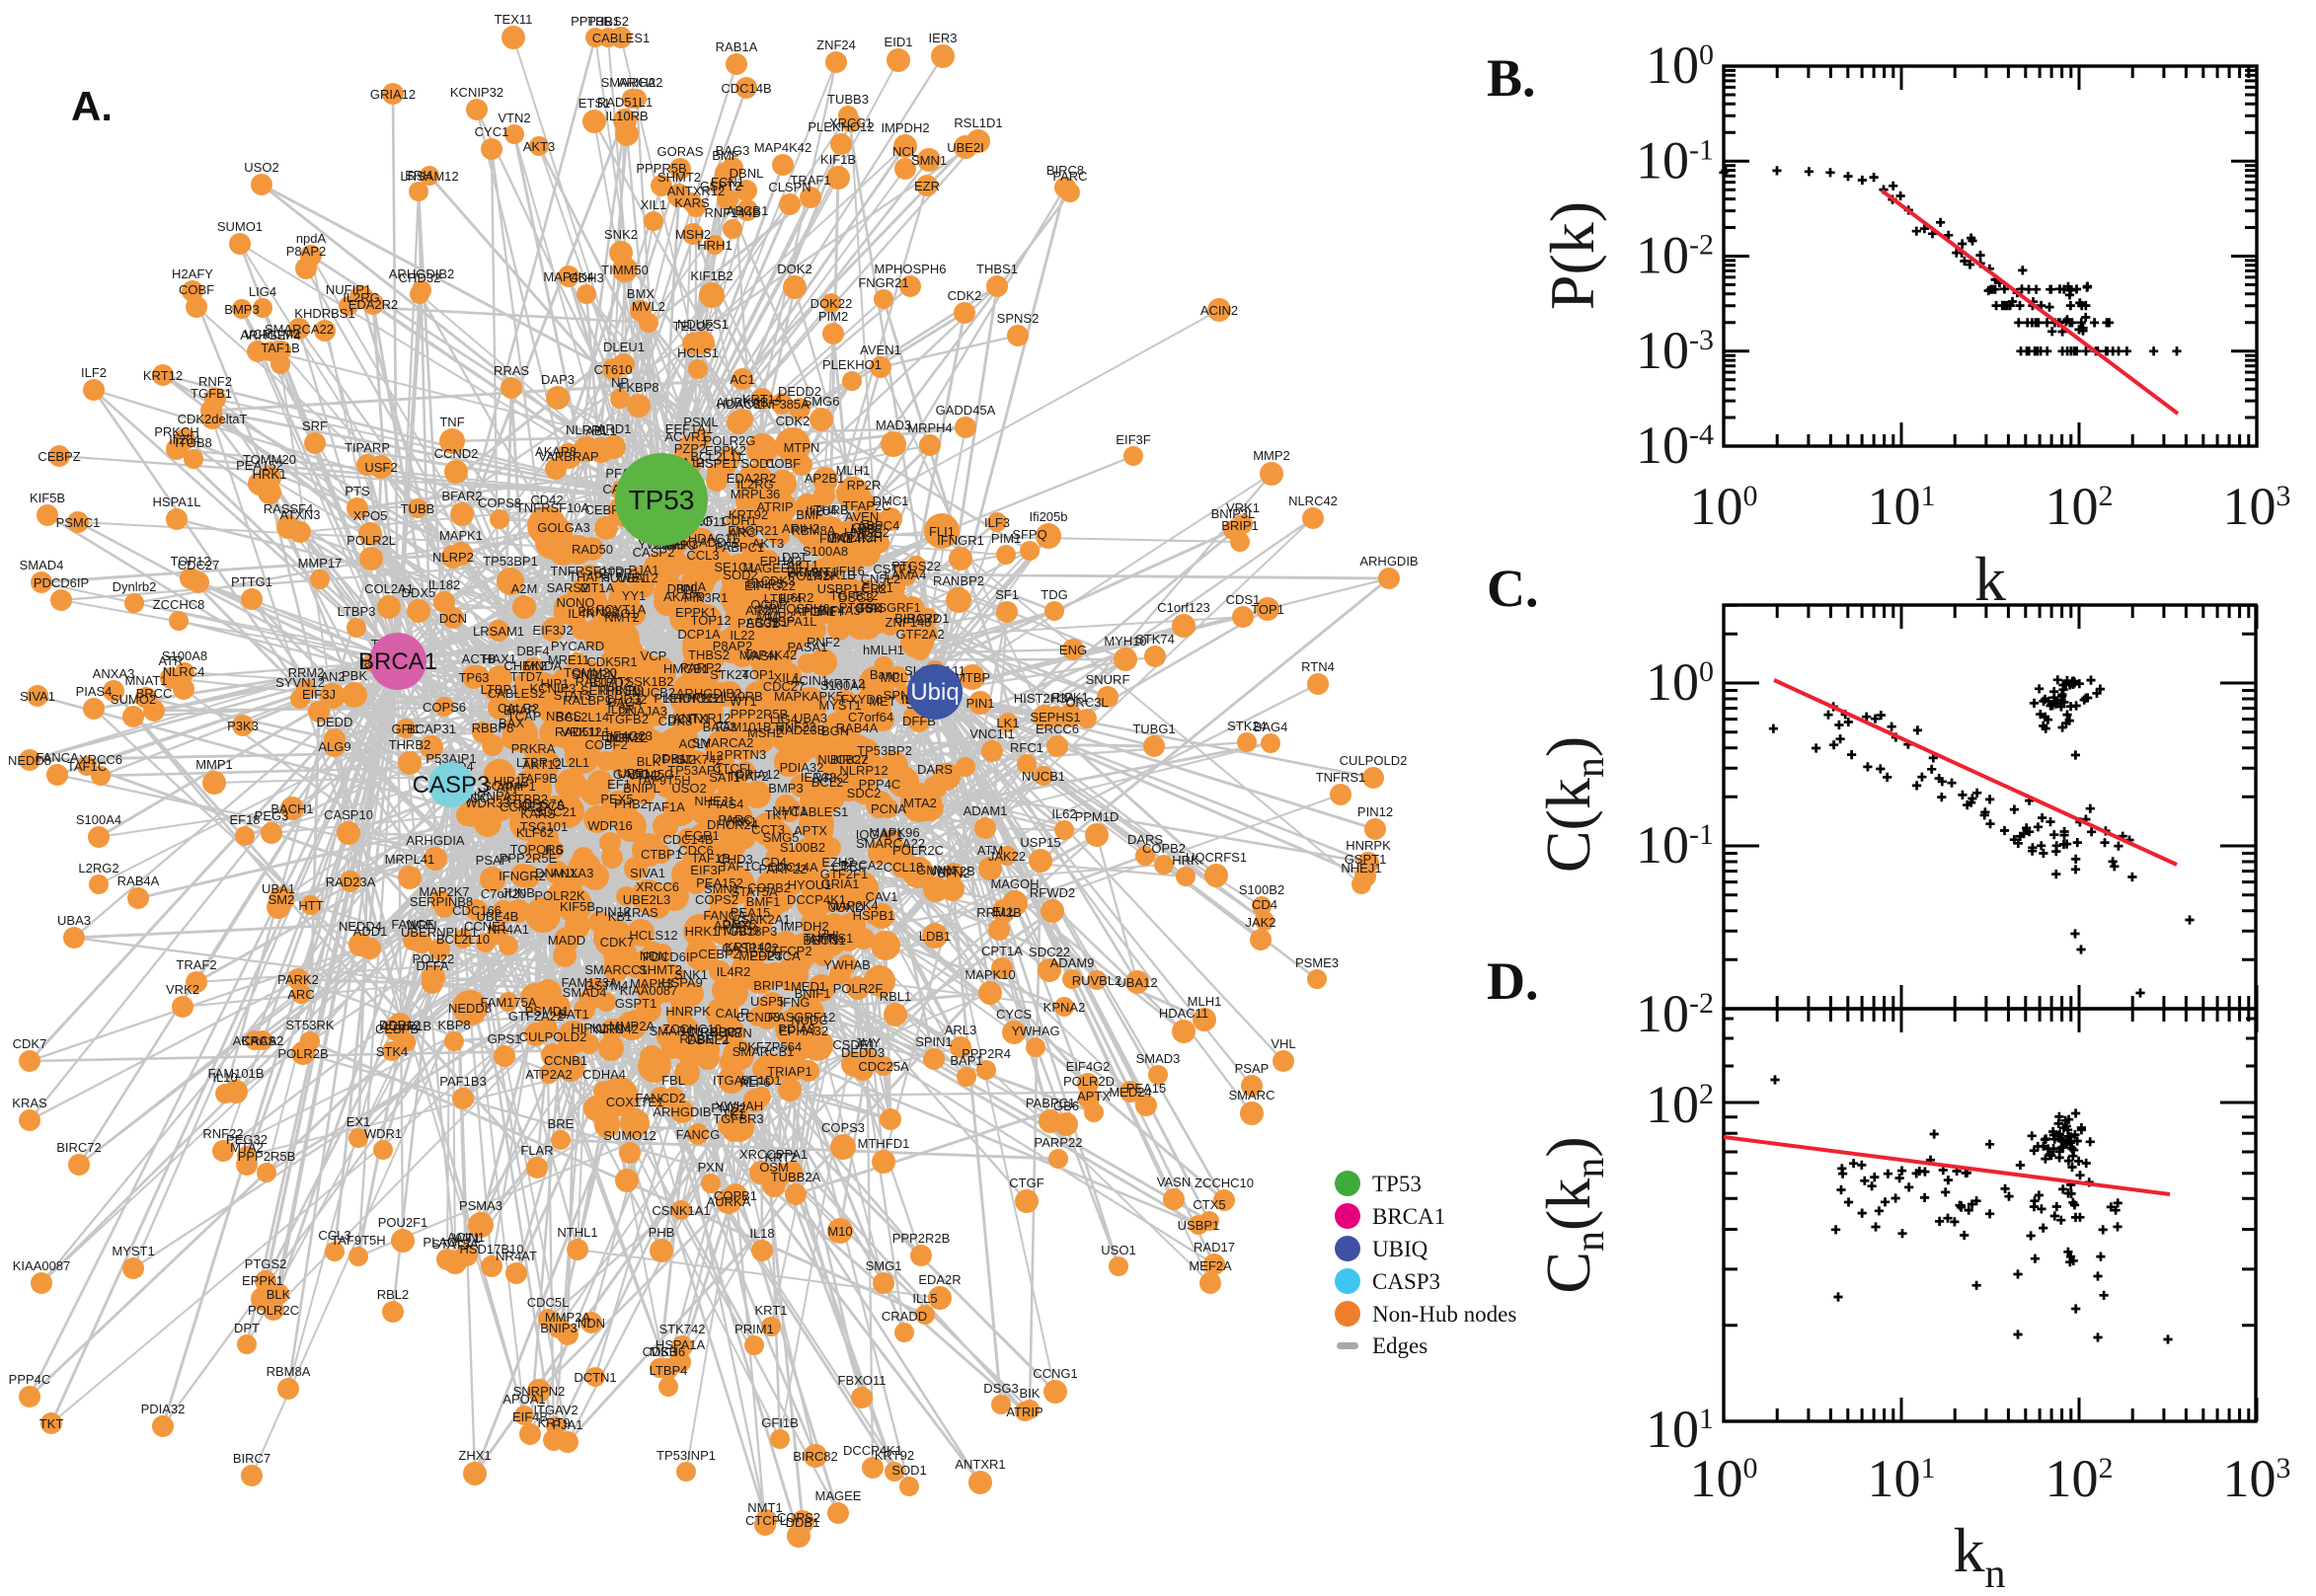  I want to click on svg-text: RASSF4, so click(289, 508).